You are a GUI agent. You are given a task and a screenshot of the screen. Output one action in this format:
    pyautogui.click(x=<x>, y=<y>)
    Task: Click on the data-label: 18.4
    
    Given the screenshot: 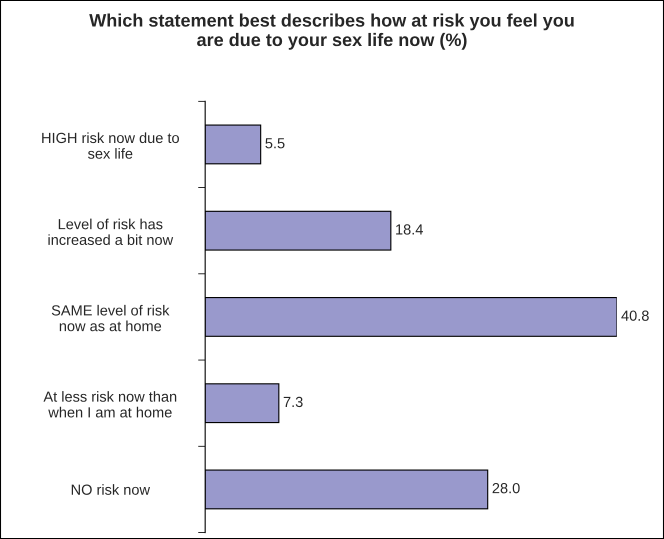 What is the action you would take?
    pyautogui.click(x=409, y=229)
    